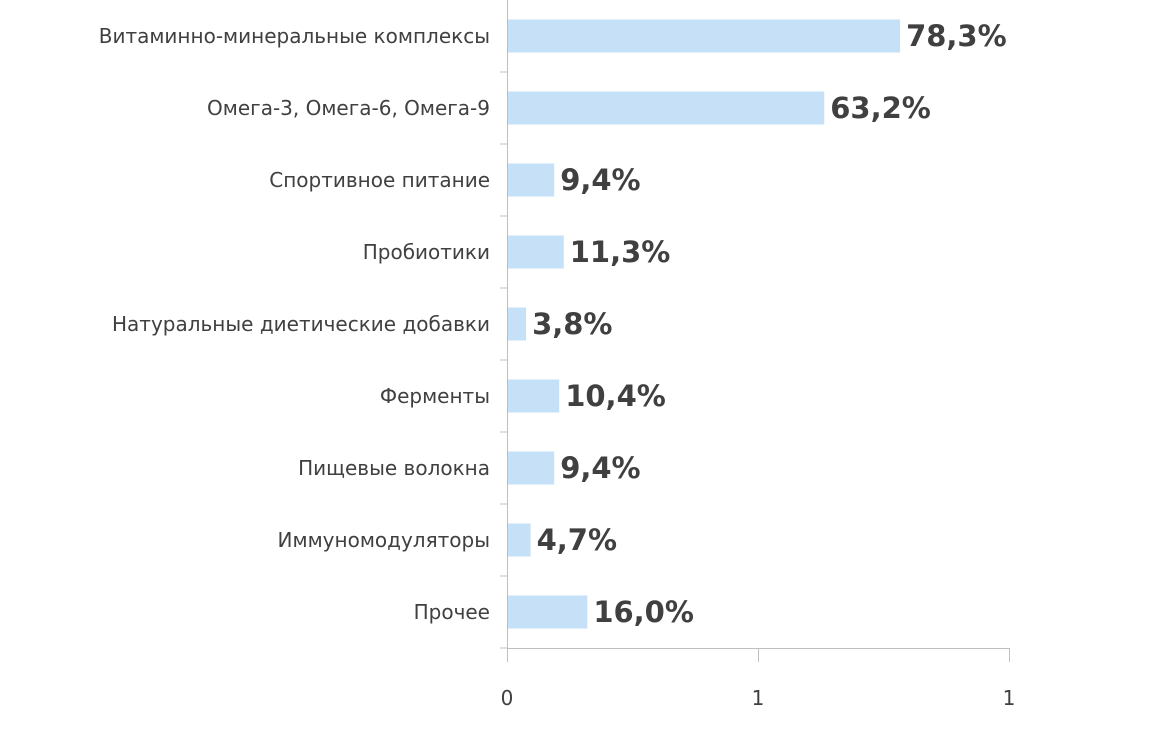  Describe the element at coordinates (572, 324) in the screenshot. I see `data-label: 3,8%` at that location.